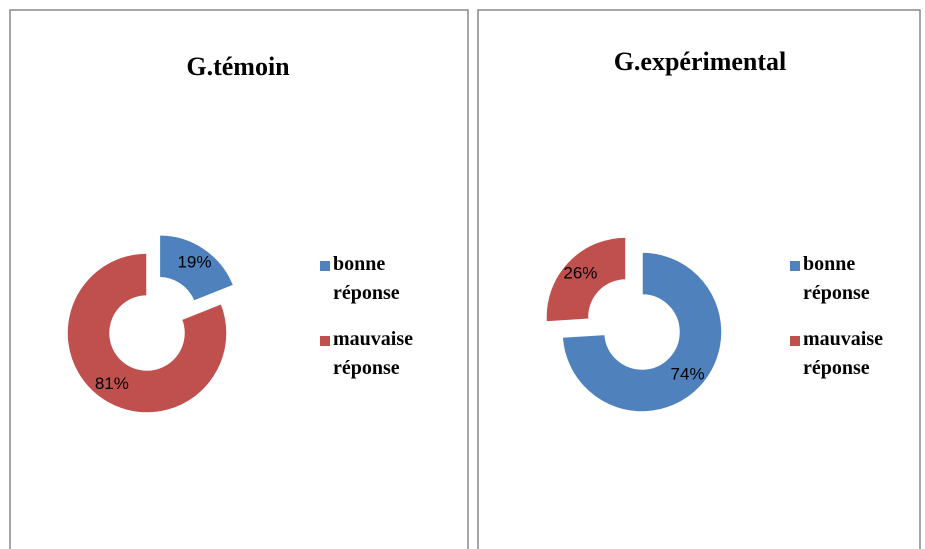  Describe the element at coordinates (580, 273) in the screenshot. I see `data-label: 26%` at that location.